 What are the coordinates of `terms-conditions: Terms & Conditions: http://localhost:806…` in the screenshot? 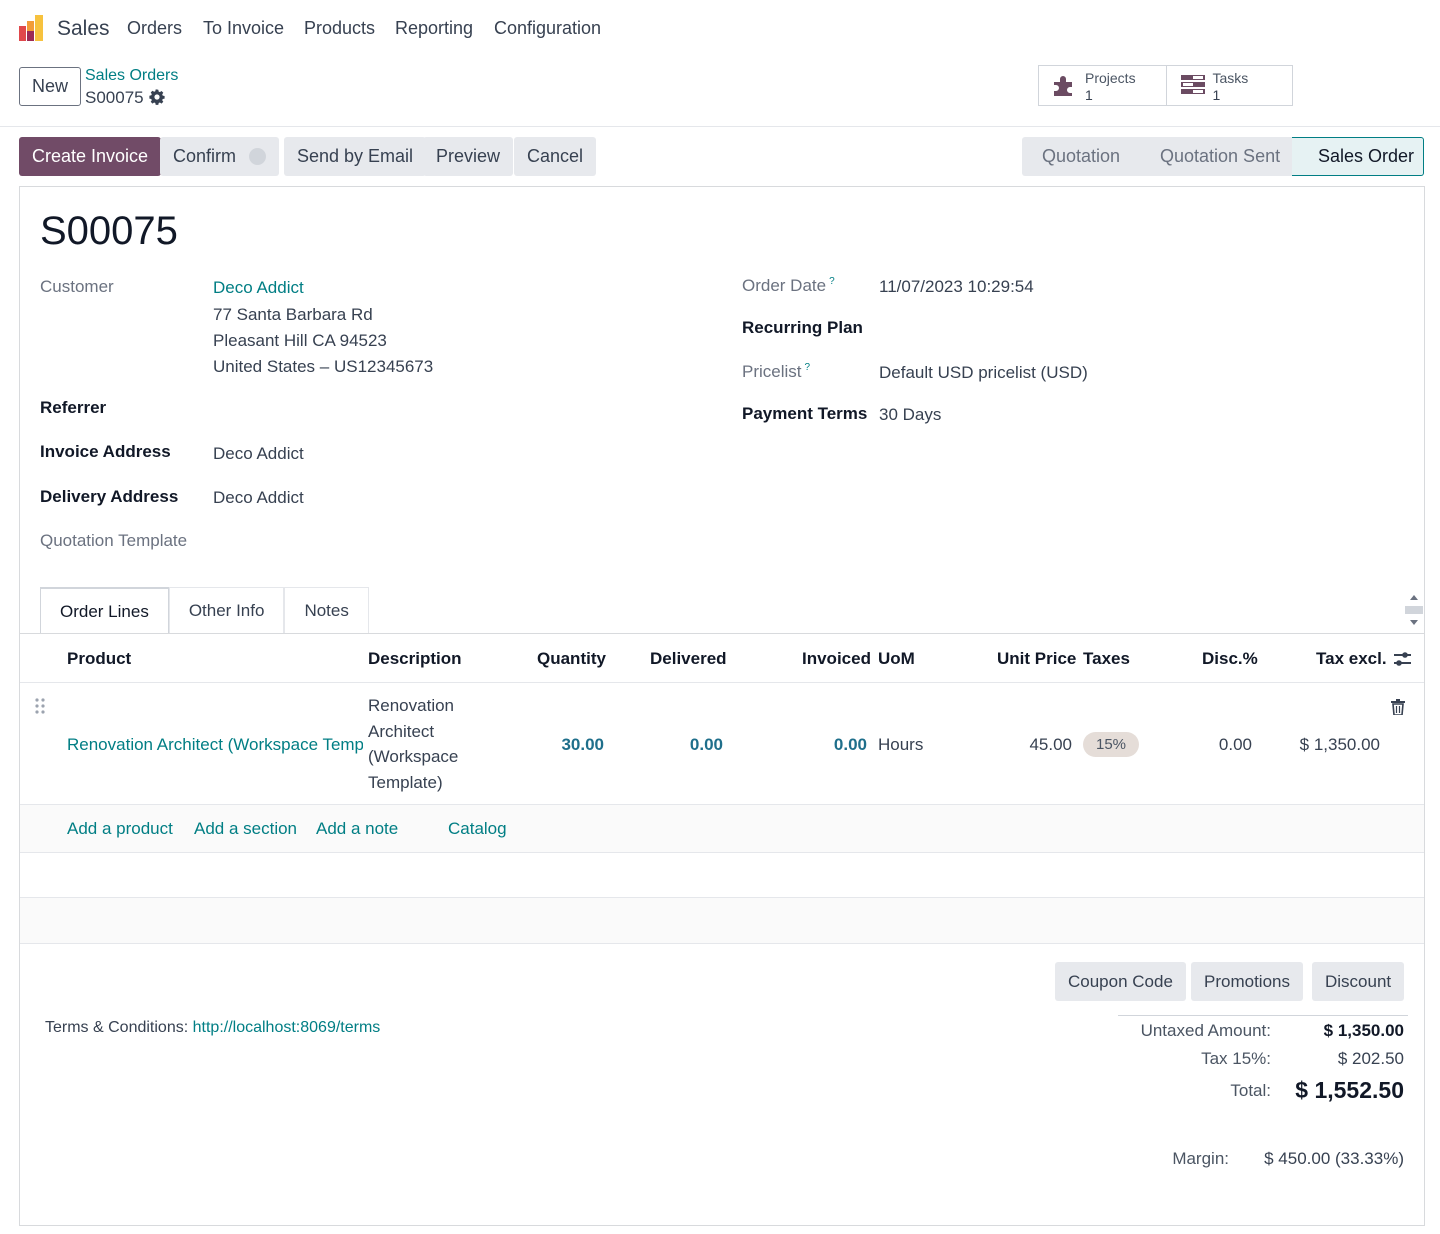 It's located at (212, 1028).